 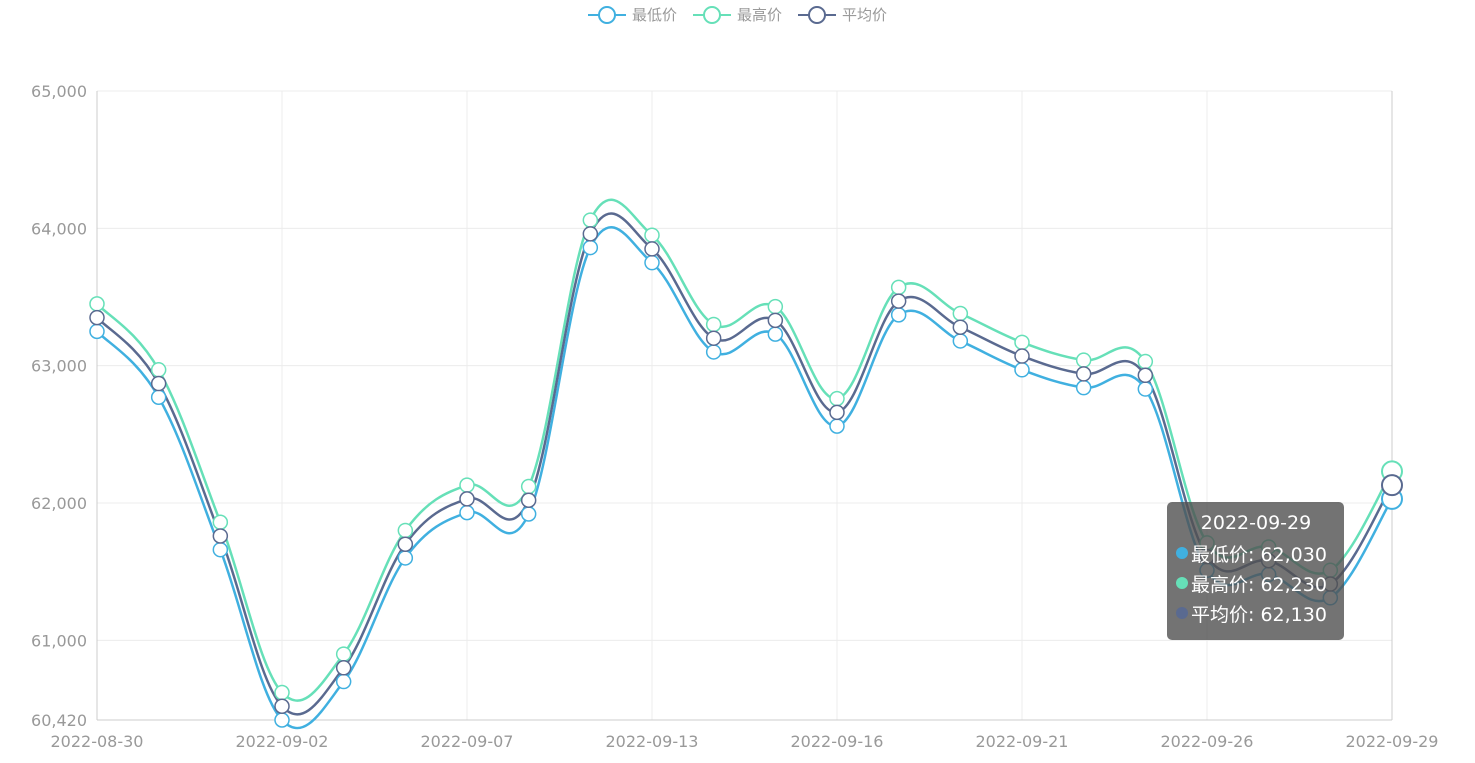 What do you see at coordinates (97, 741) in the screenshot?
I see `x-tick-label: 2022-08-30` at bounding box center [97, 741].